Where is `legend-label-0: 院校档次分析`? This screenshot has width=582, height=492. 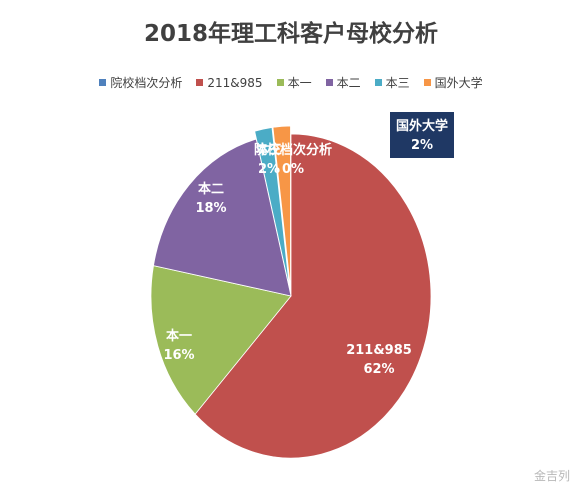 legend-label-0: 院校档次分析 is located at coordinates (146, 83).